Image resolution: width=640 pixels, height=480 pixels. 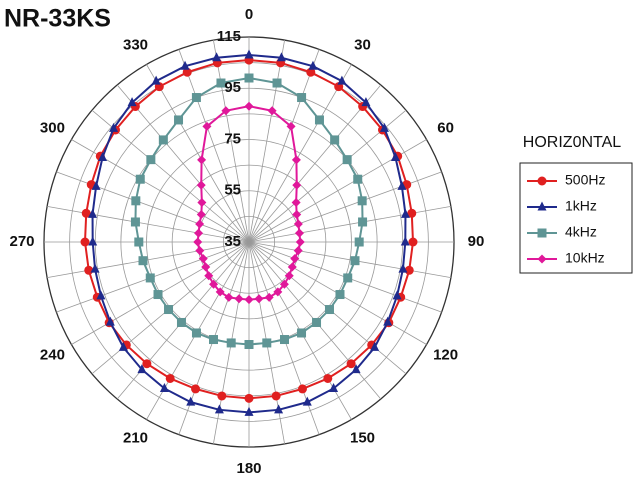 I want to click on legend-label: 1kHz, so click(x=581, y=206).